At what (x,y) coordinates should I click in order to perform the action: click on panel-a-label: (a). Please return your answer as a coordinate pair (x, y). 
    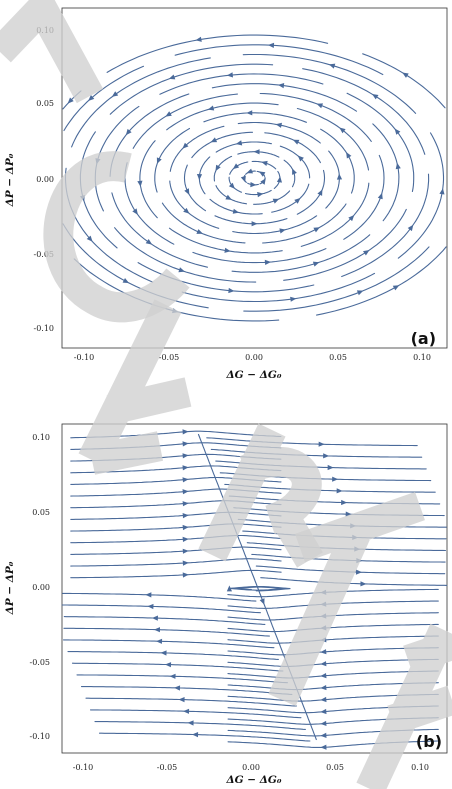
    Looking at the image, I should click on (423, 338).